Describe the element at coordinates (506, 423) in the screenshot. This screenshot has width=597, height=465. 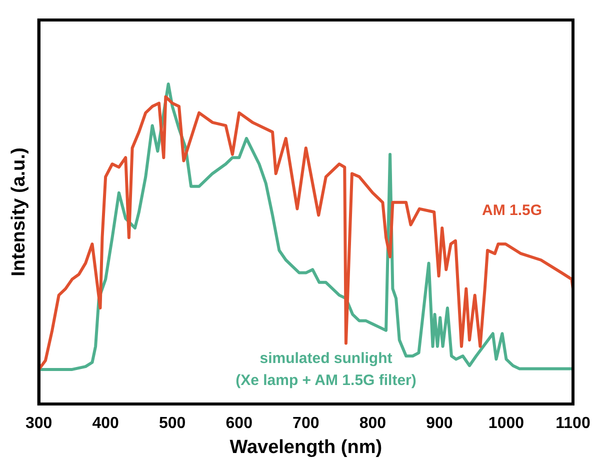
I see `x-tick-label: 1000` at that location.